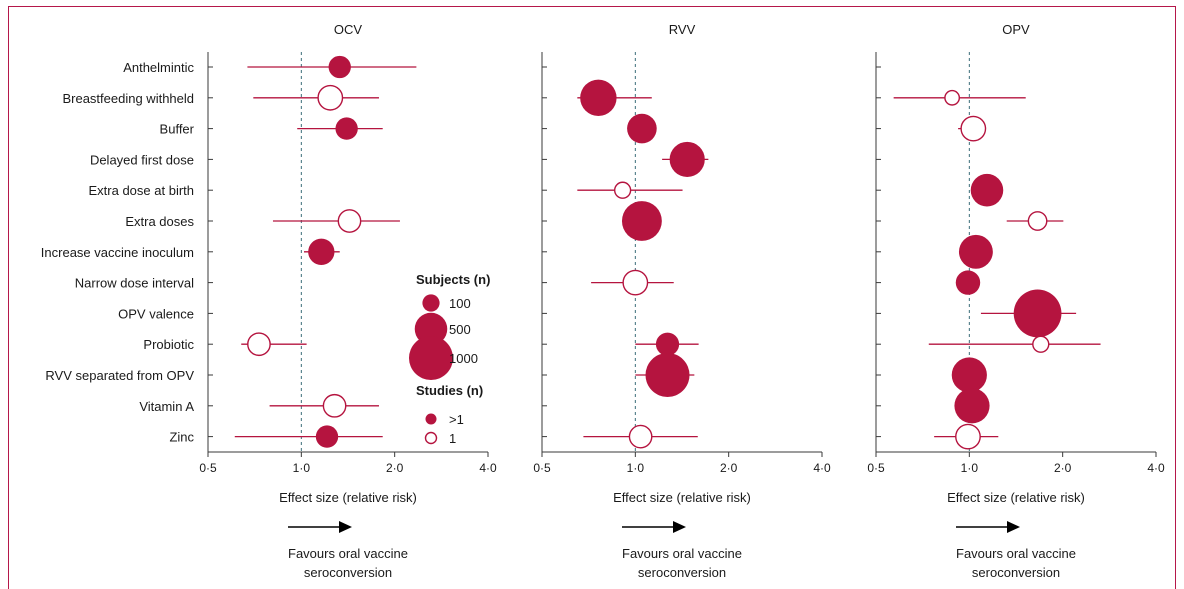 This screenshot has height=589, width=1184. I want to click on panel-title: OCV, so click(348, 29).